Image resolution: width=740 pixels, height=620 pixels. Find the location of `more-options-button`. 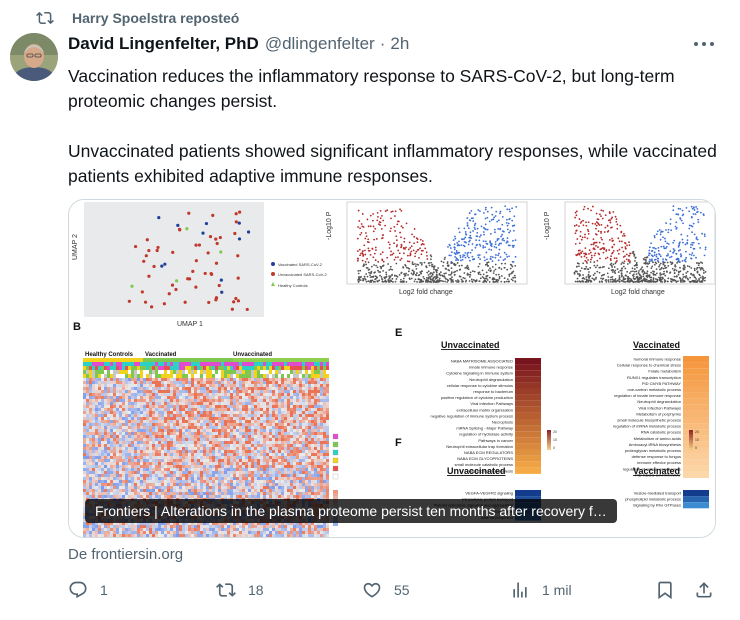

more-options-button is located at coordinates (704, 44).